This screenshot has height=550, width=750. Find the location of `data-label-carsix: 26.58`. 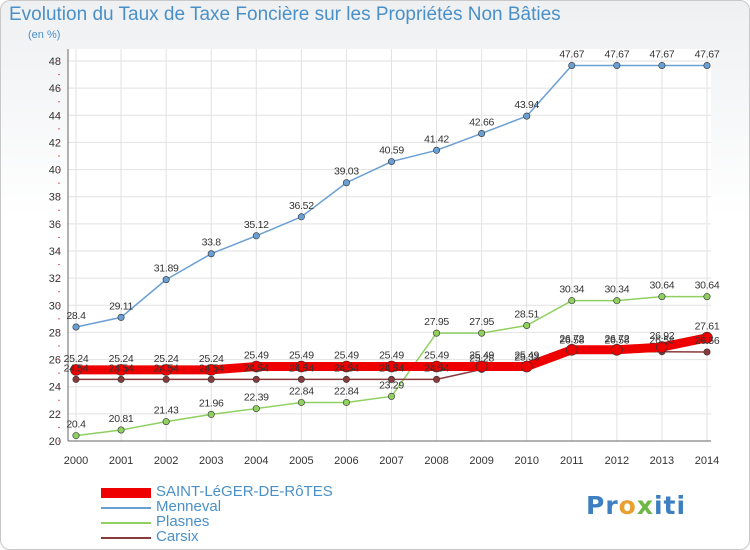

data-label-carsix: 26.58 is located at coordinates (571, 341).